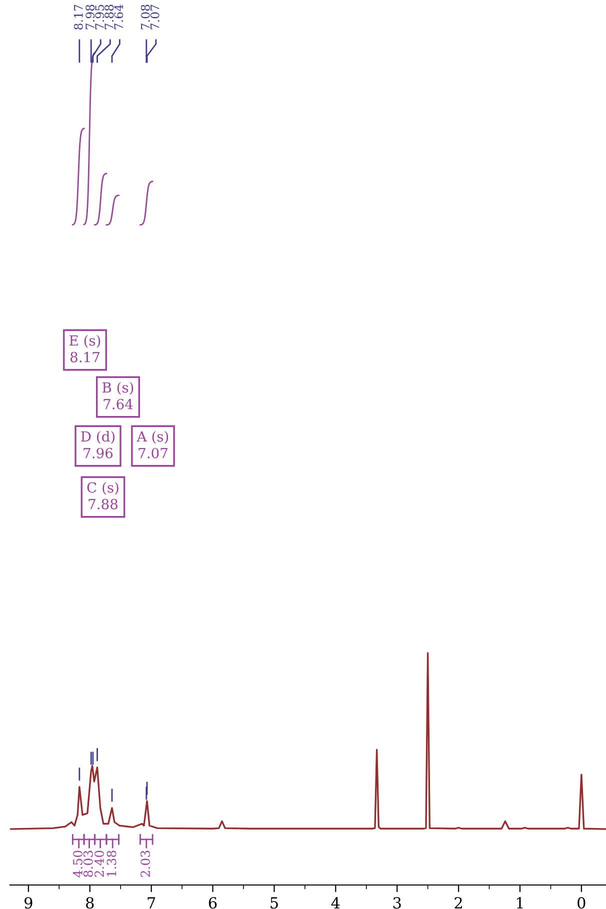 The height and width of the screenshot is (909, 606). I want to click on text: A (s), so click(152, 437).